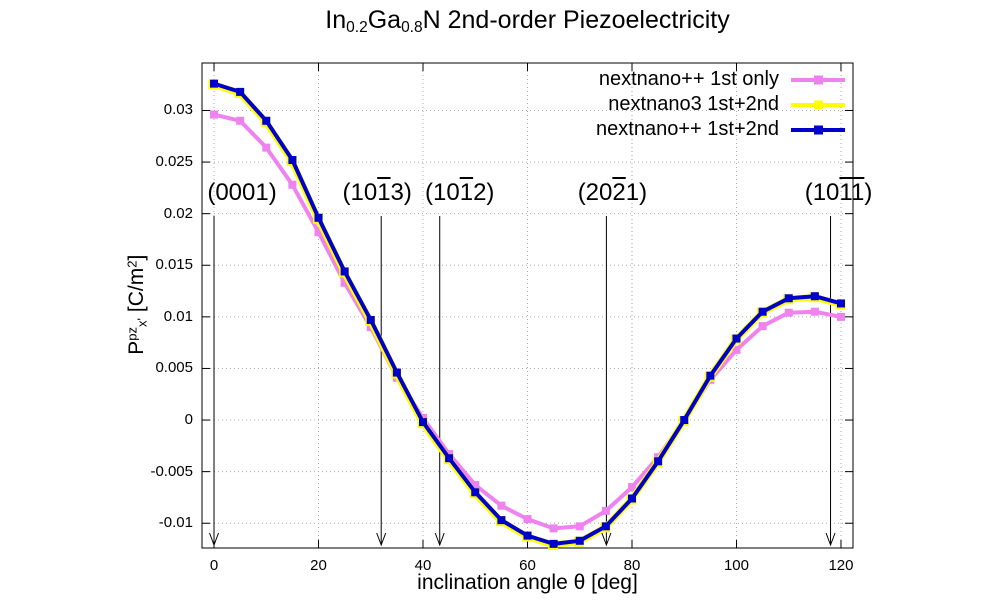  I want to click on x-tick-label: 120, so click(841, 565).